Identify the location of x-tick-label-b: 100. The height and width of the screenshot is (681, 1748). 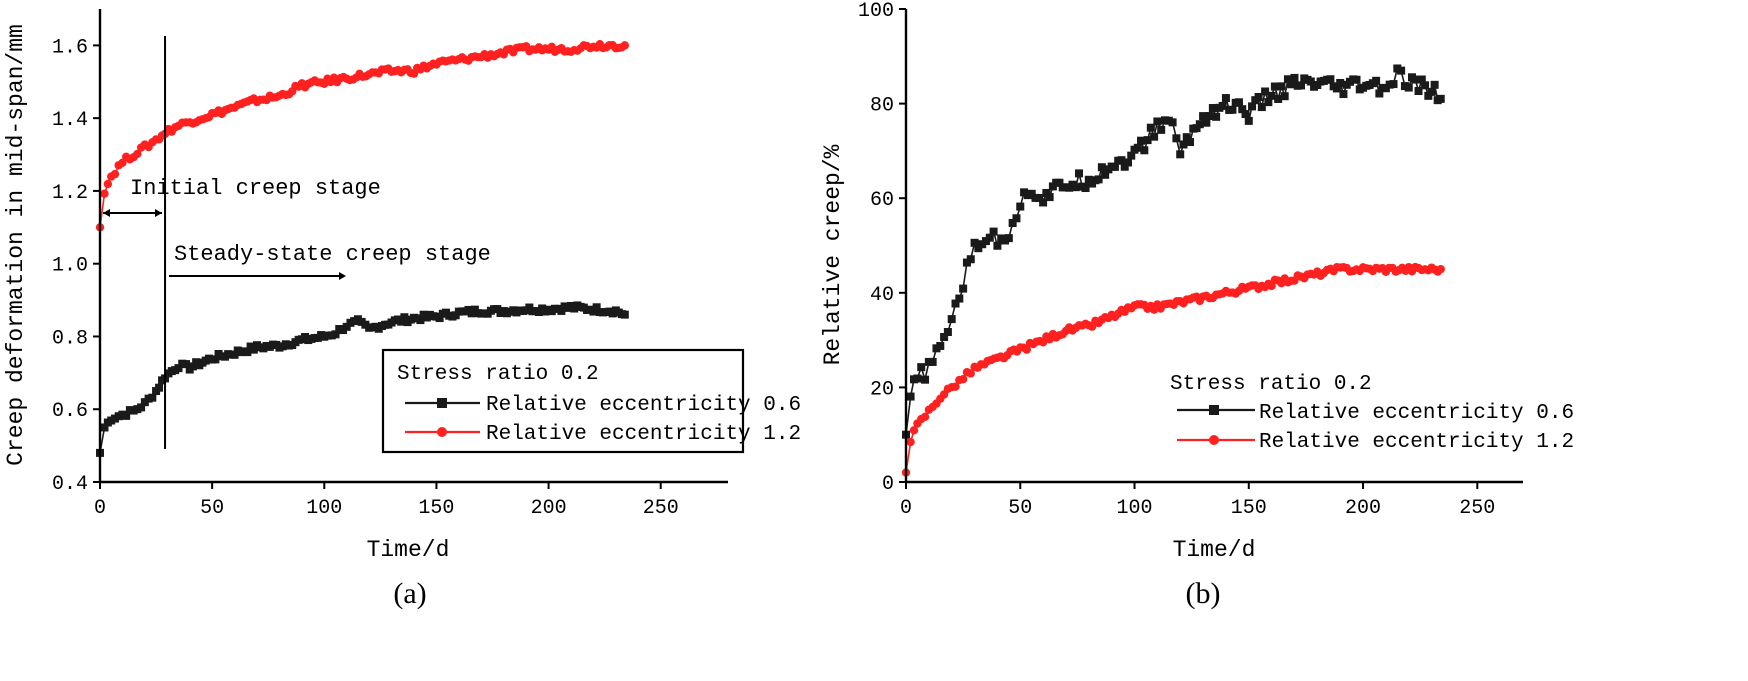
(1135, 508).